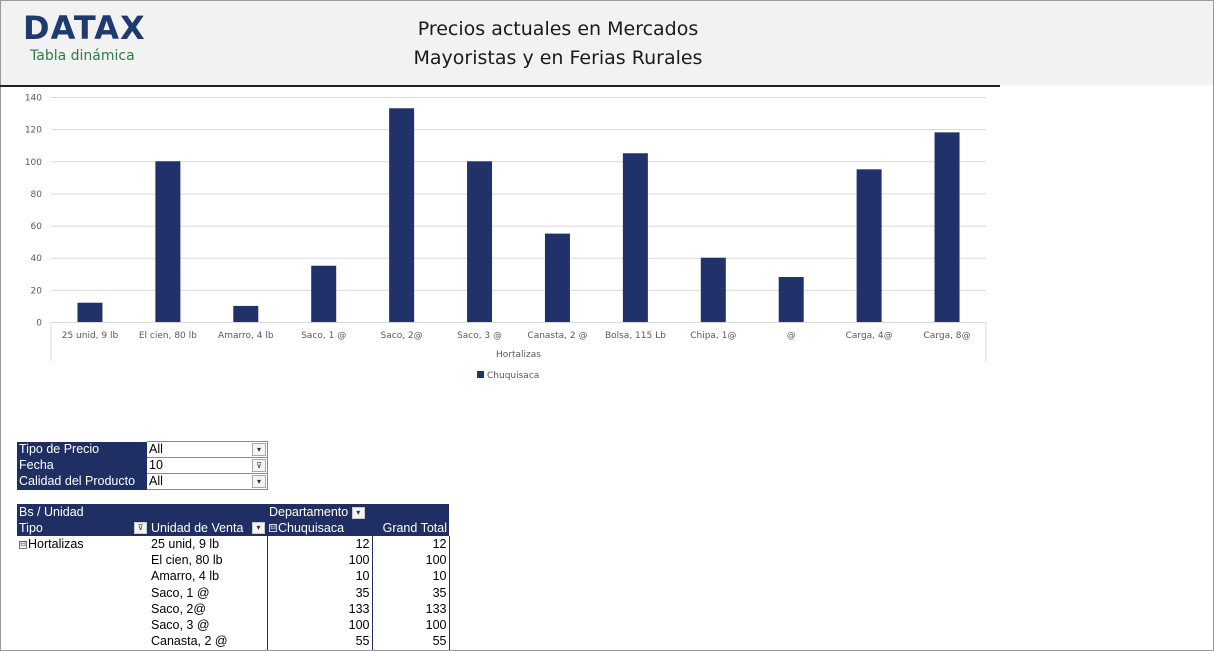 The image size is (1214, 651). I want to click on filter-label: Calidad del Producto, so click(82, 481).